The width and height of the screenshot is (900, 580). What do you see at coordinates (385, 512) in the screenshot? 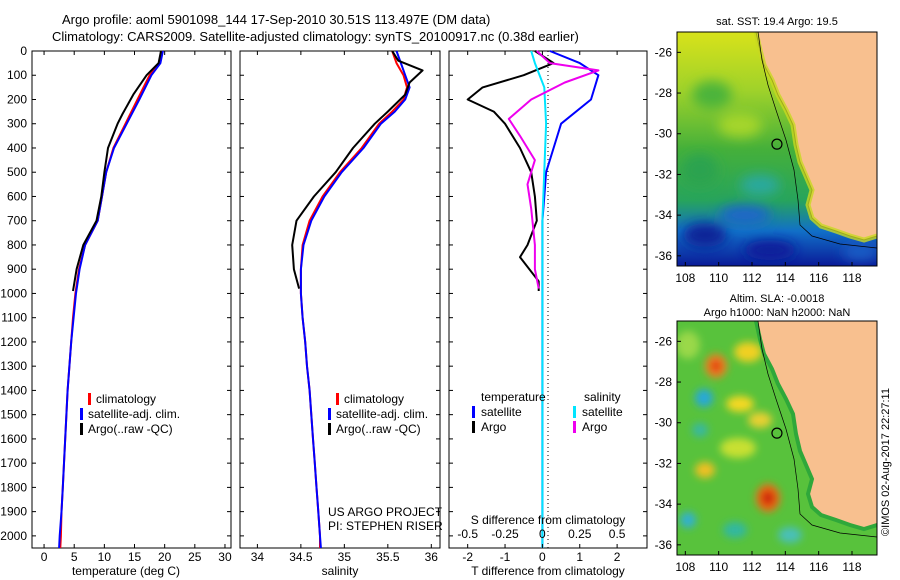
I see `project-annotation: US ARGO PROJECT` at bounding box center [385, 512].